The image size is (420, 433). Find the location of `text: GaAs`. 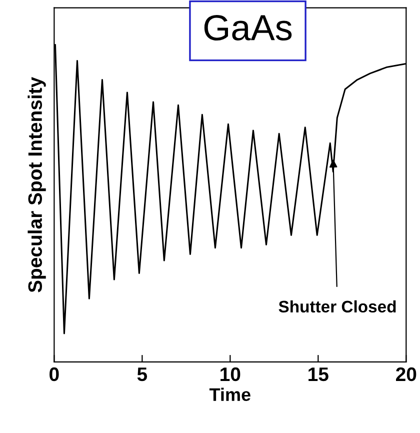

text: GaAs is located at coordinates (248, 27).